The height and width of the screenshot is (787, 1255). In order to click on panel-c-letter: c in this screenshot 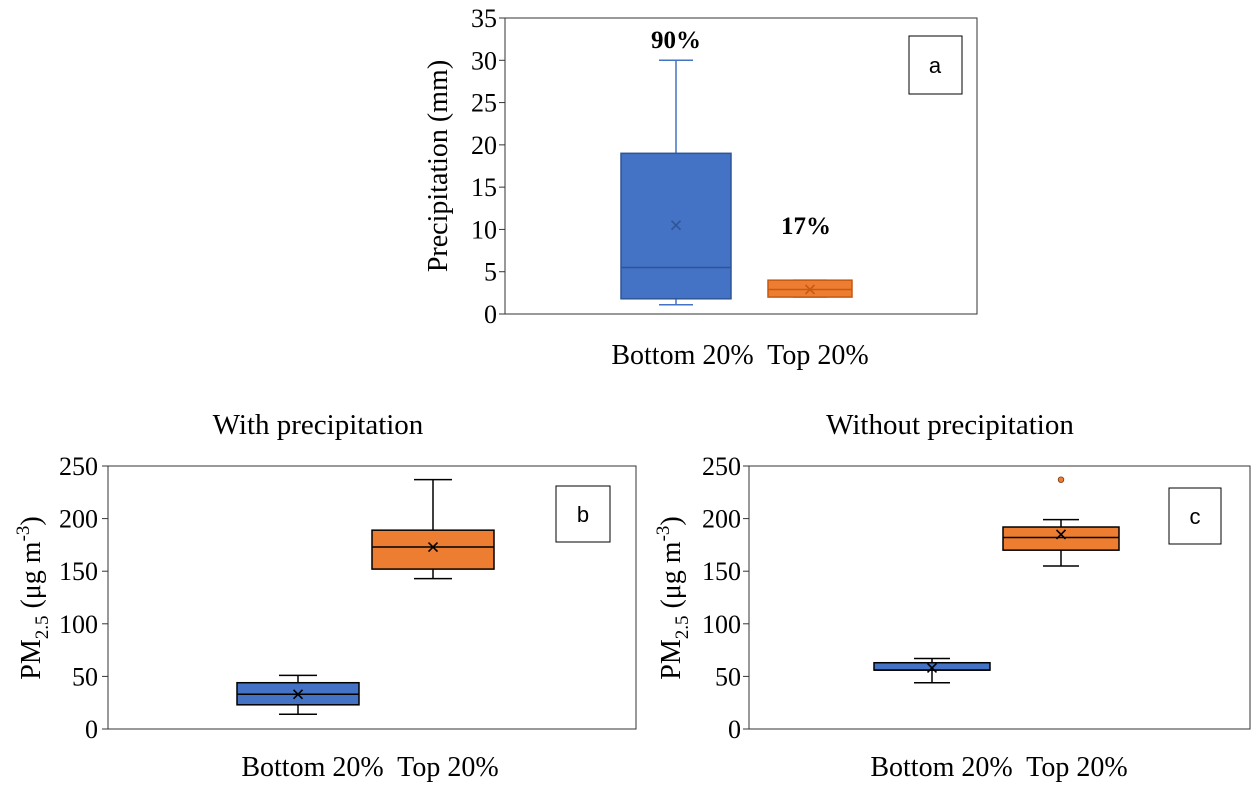, I will do `click(1195, 516)`.